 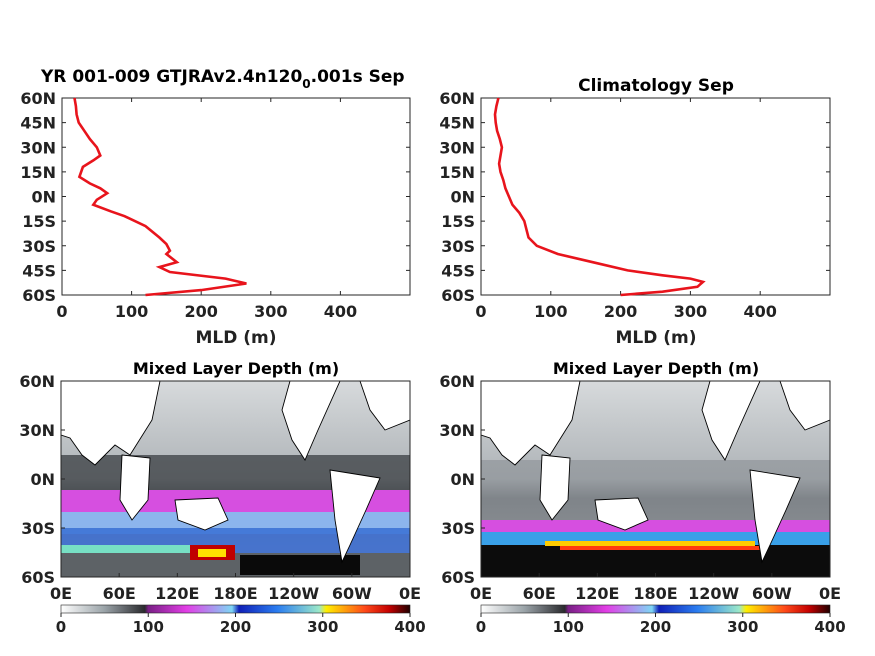 What do you see at coordinates (656, 86) in the screenshot?
I see `panel-title: Climatology Sep` at bounding box center [656, 86].